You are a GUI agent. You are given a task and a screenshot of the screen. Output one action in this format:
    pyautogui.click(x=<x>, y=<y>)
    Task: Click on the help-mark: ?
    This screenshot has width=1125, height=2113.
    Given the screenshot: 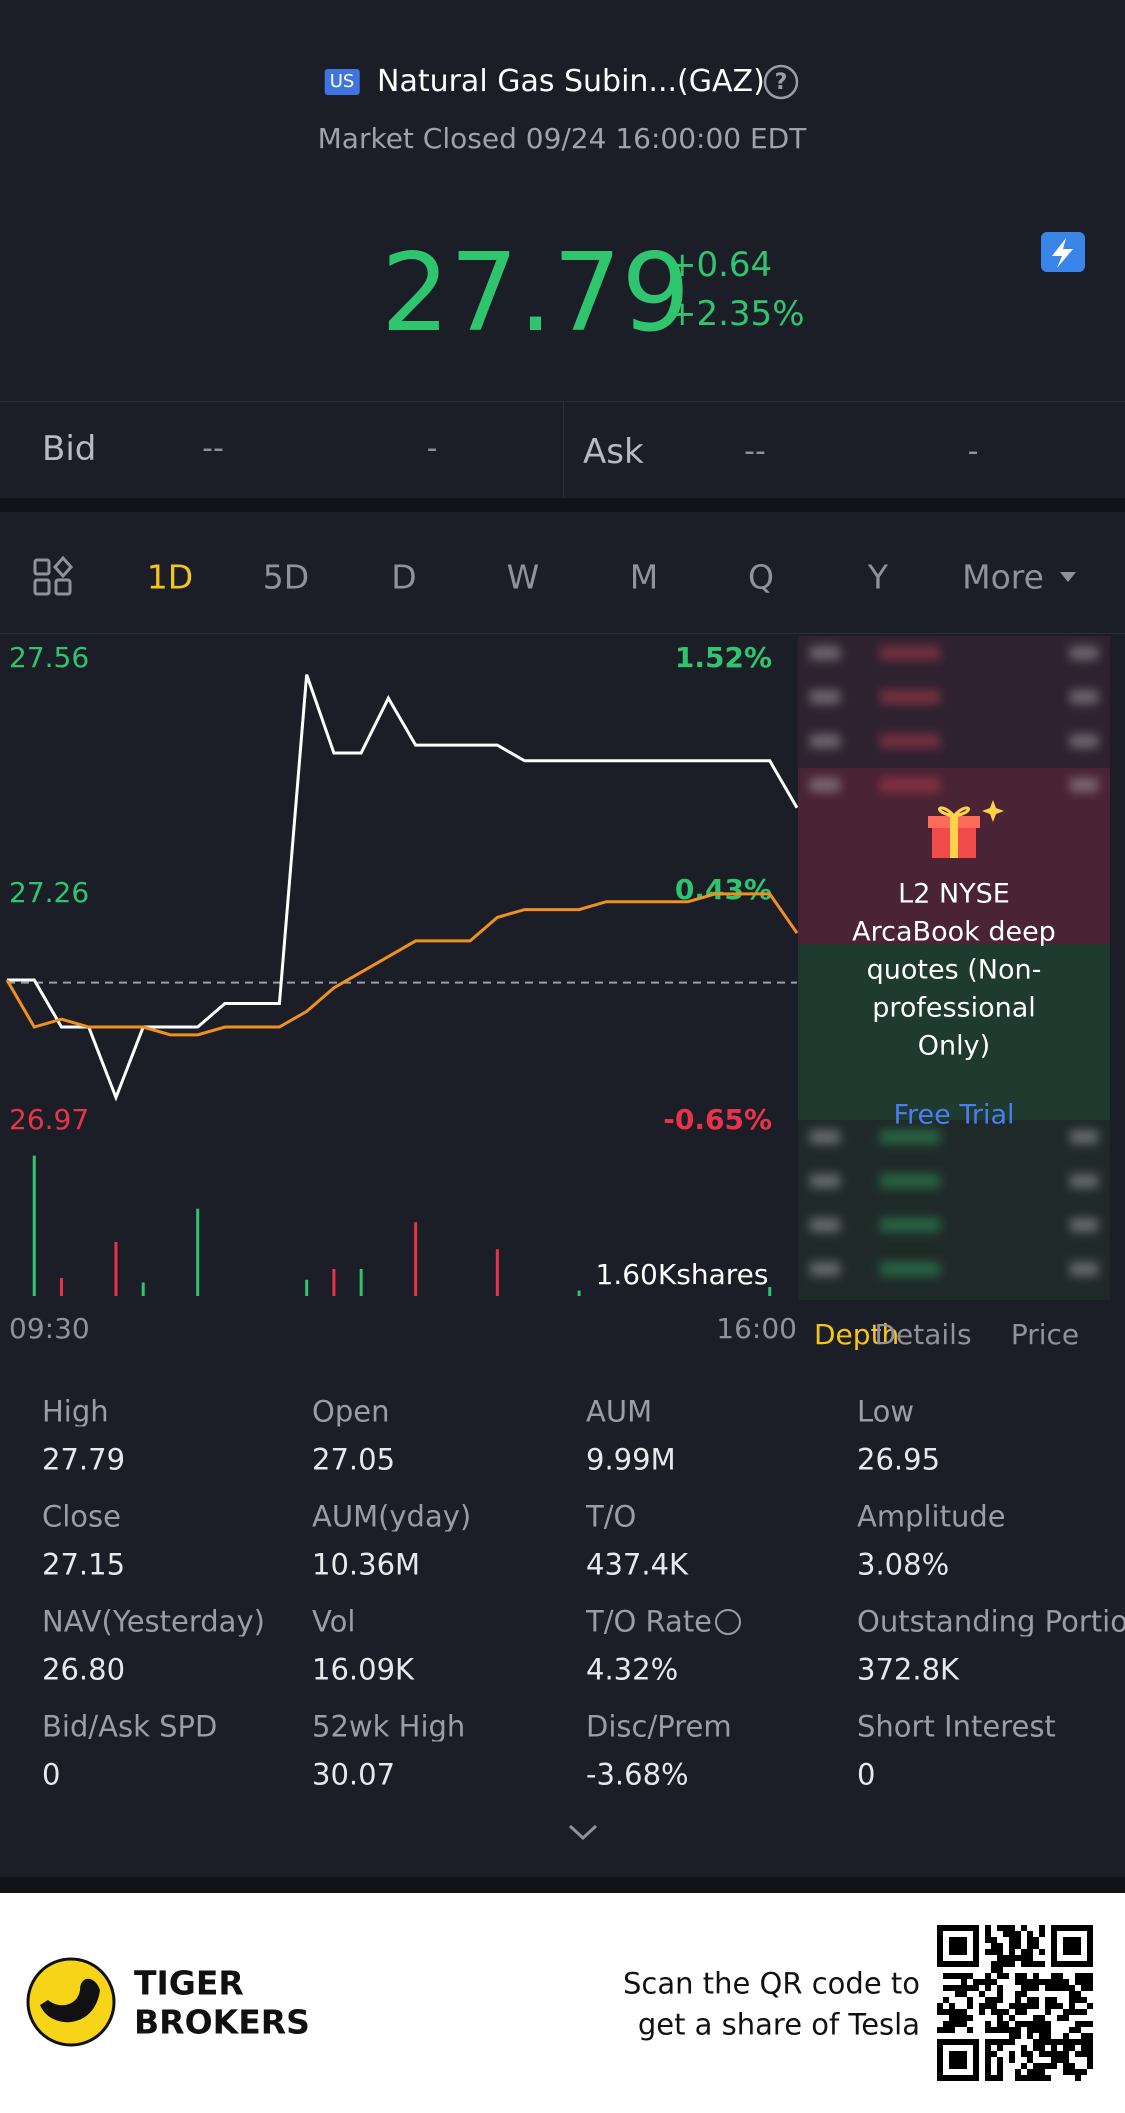 What is the action you would take?
    pyautogui.click(x=781, y=82)
    